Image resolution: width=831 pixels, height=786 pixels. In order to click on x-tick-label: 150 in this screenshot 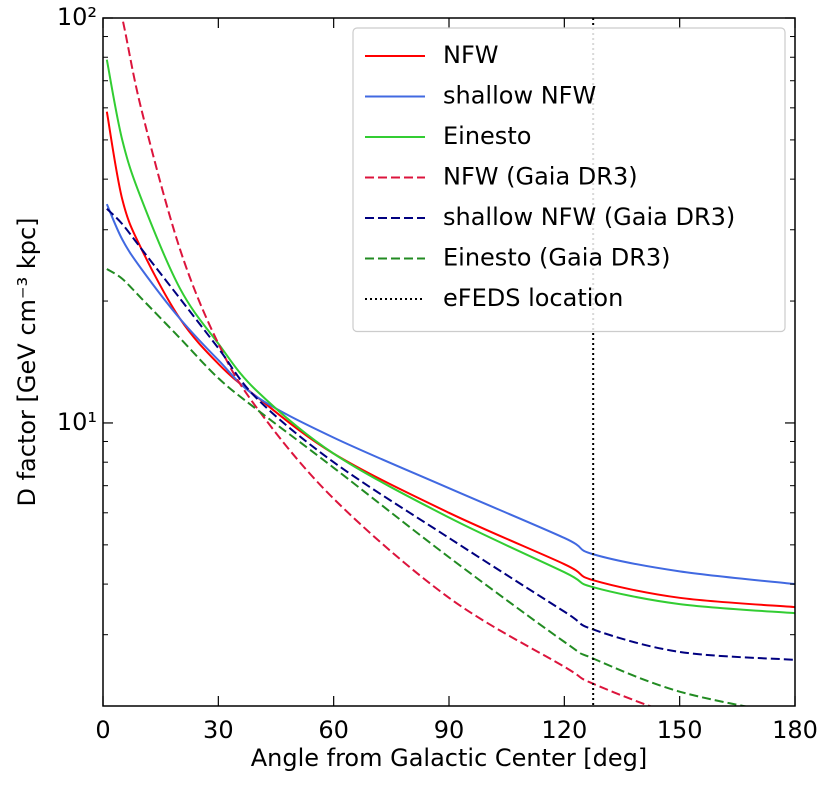, I will do `click(680, 730)`.